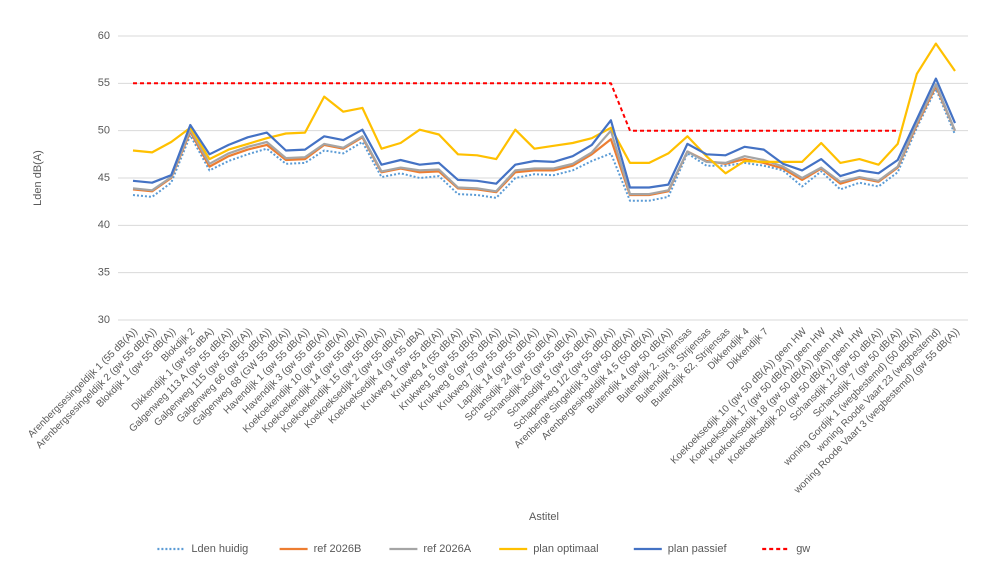  I want to click on x-axis-title: Astitel, so click(544, 517).